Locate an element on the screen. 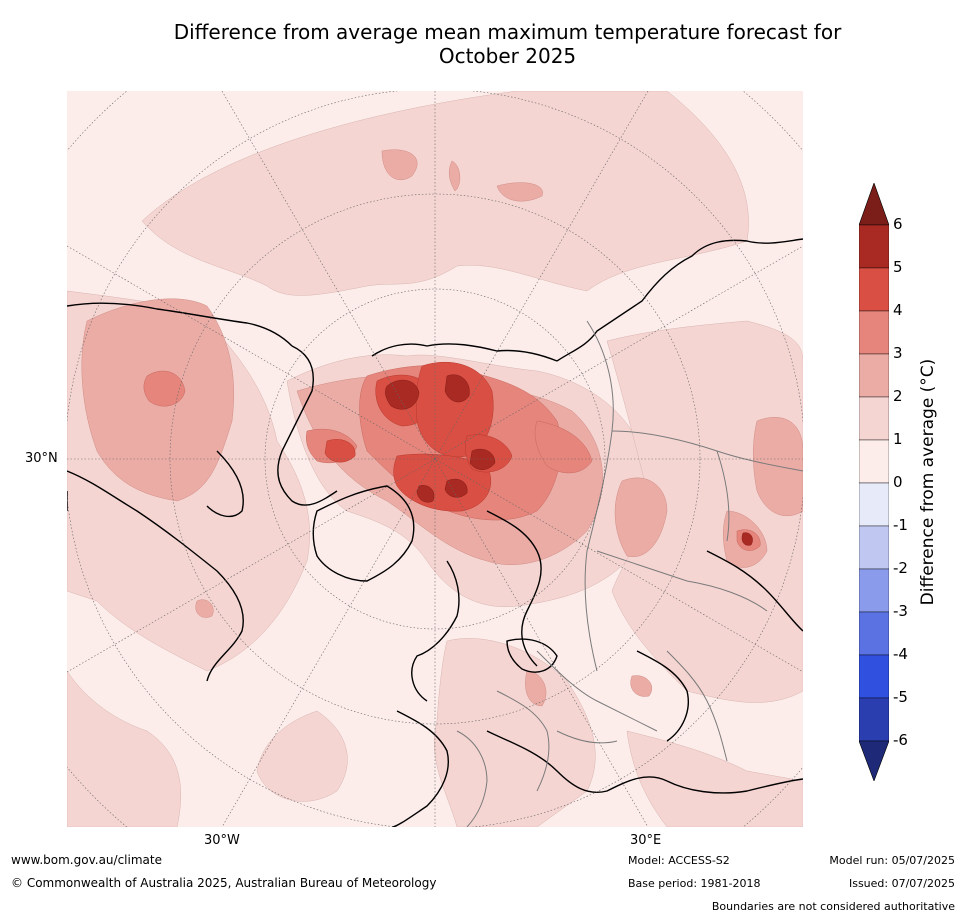 This screenshot has width=965, height=919. colorbar-band-4to5 is located at coordinates (874, 289).